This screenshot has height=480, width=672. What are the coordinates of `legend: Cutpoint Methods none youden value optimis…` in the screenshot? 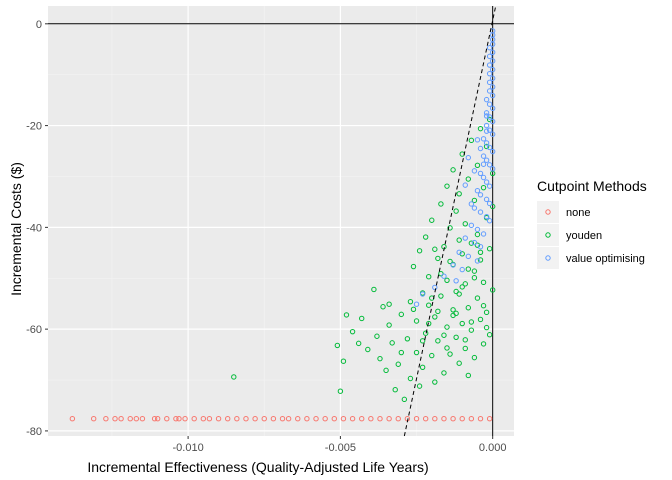 It's located at (592, 223).